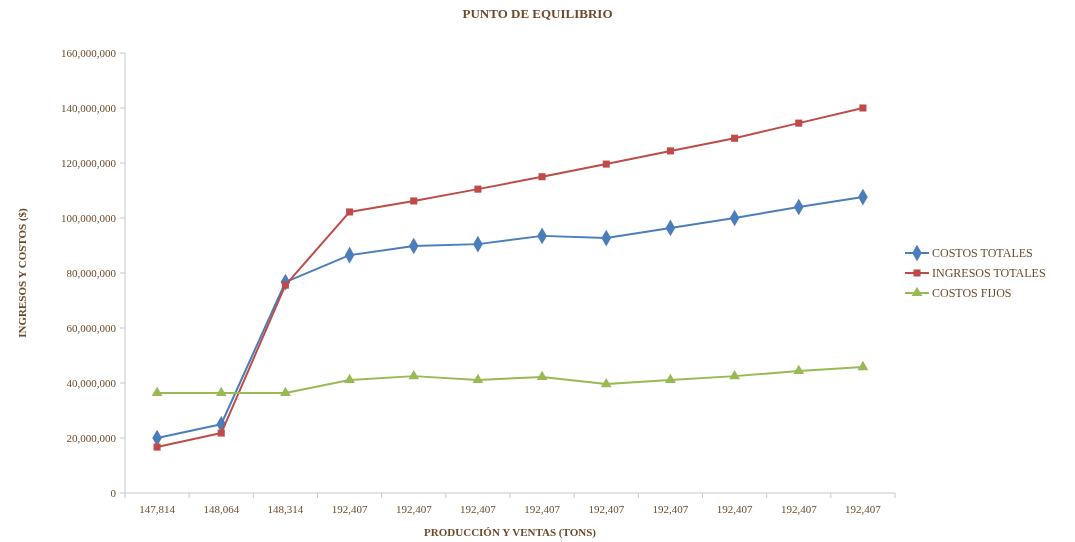 This screenshot has width=1075, height=542. I want to click on x-tick-label: 147,814, so click(157, 509).